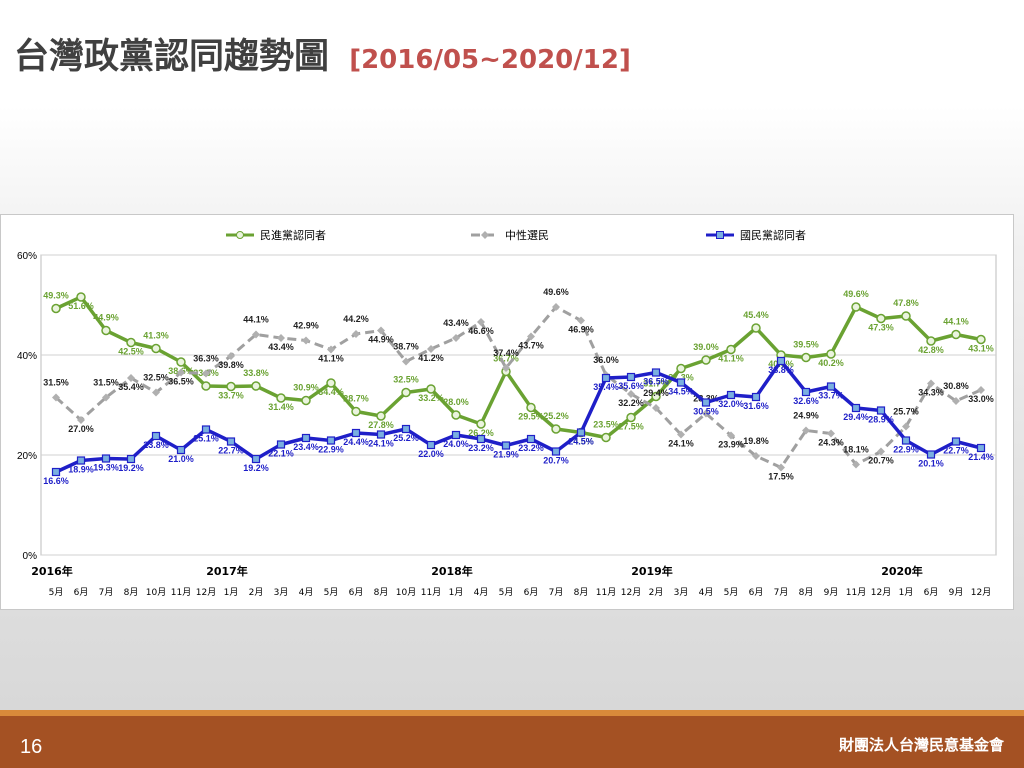 This screenshot has width=1024, height=768. Describe the element at coordinates (656, 592) in the screenshot. I see `x-tick-label: 2月` at that location.